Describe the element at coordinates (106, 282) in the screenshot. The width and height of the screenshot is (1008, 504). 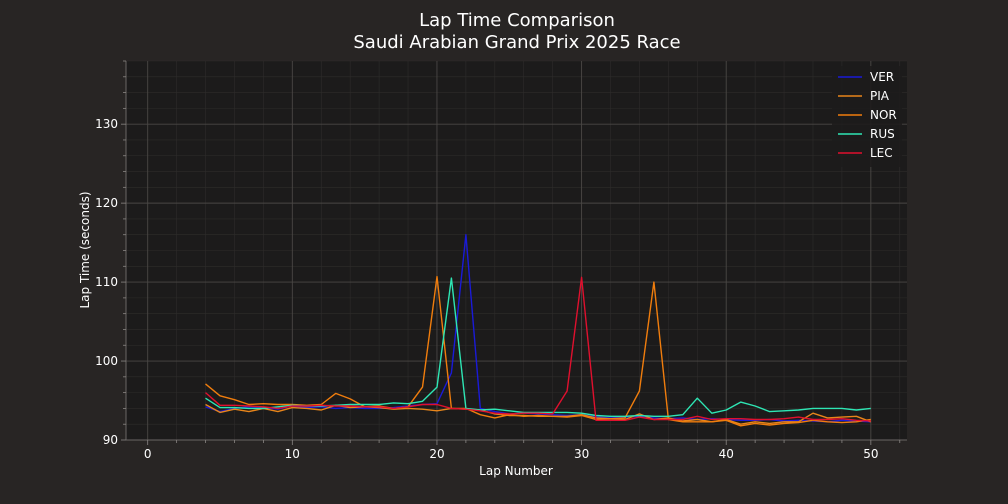
I see `y-tick-label: 110` at that location.